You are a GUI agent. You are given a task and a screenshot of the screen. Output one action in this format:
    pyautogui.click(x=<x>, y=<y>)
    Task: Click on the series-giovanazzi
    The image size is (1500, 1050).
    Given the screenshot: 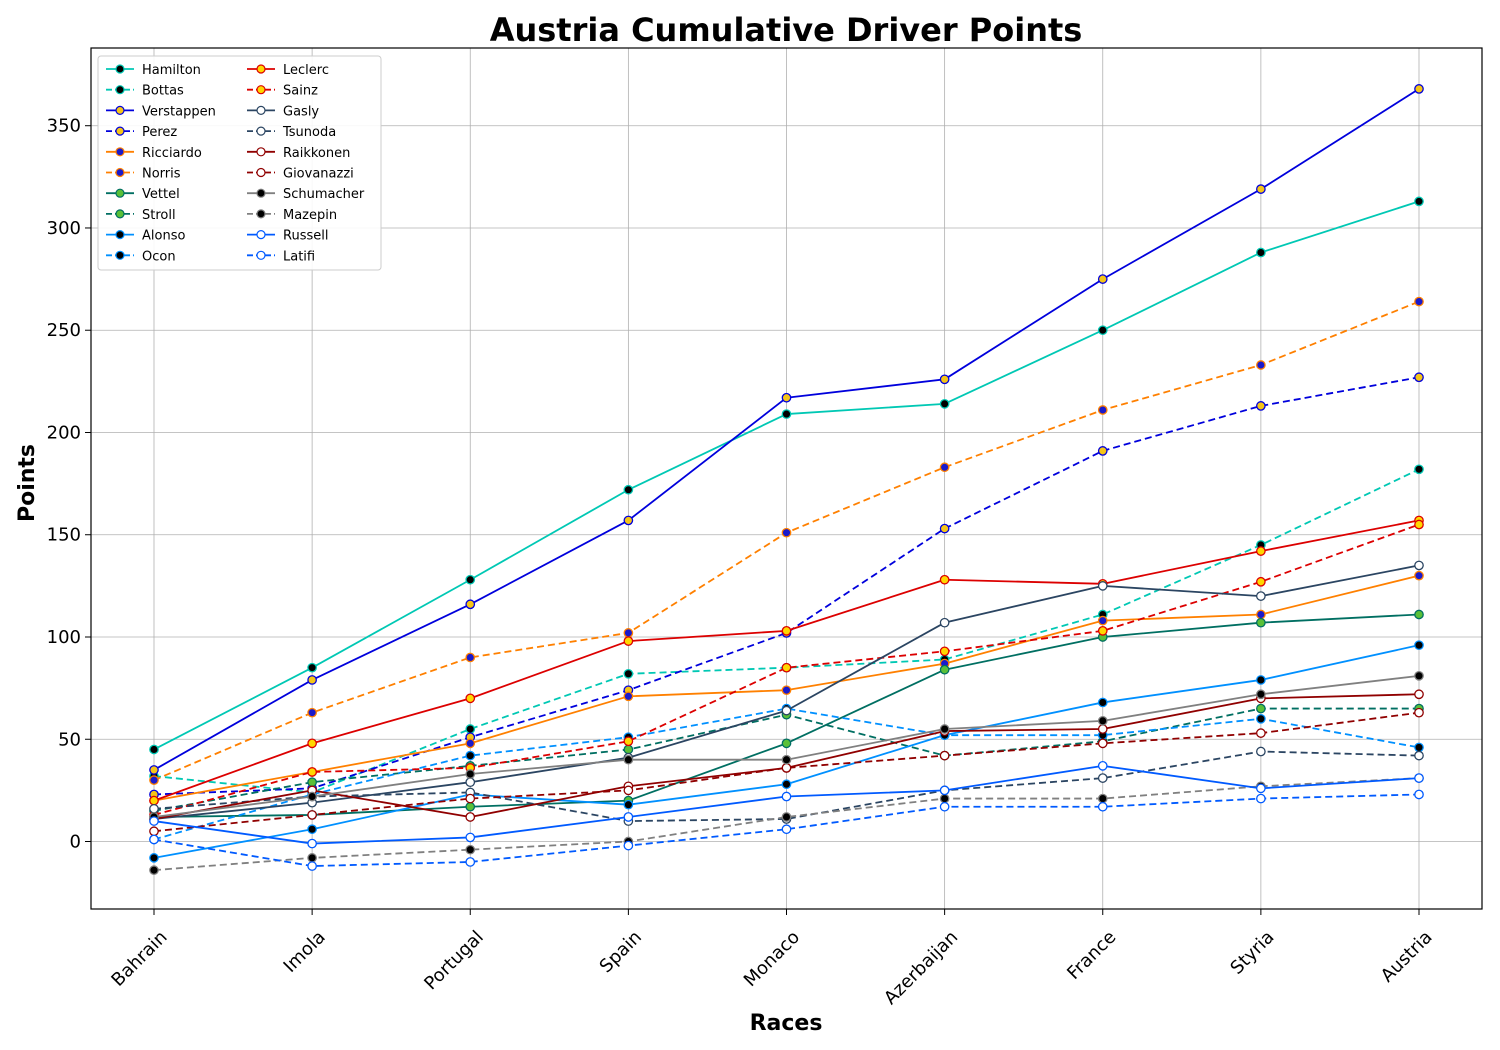 What is the action you would take?
    pyautogui.click(x=786, y=772)
    